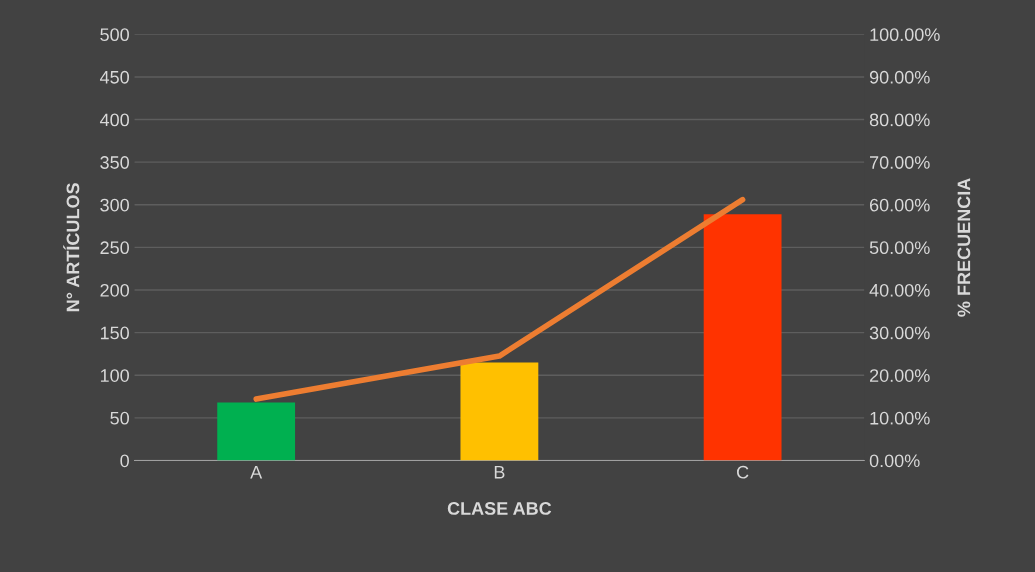 This screenshot has height=572, width=1035. Describe the element at coordinates (899, 333) in the screenshot. I see `y2-tick-label: 30.00%` at that location.